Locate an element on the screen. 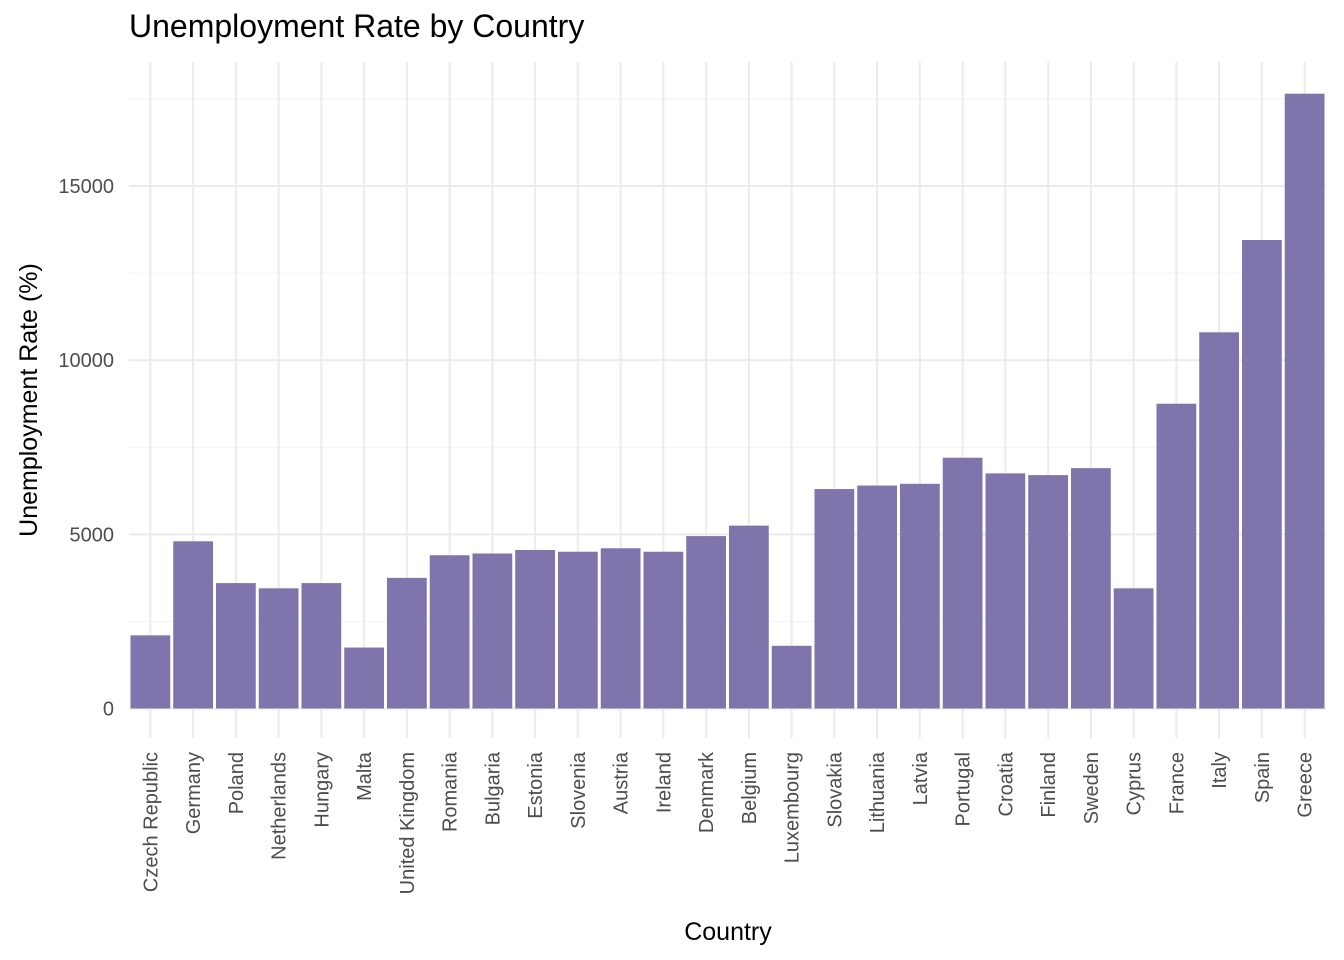 Image resolution: width=1344 pixels, height=960 pixels. x-tick-label: Lithuania is located at coordinates (878, 792).